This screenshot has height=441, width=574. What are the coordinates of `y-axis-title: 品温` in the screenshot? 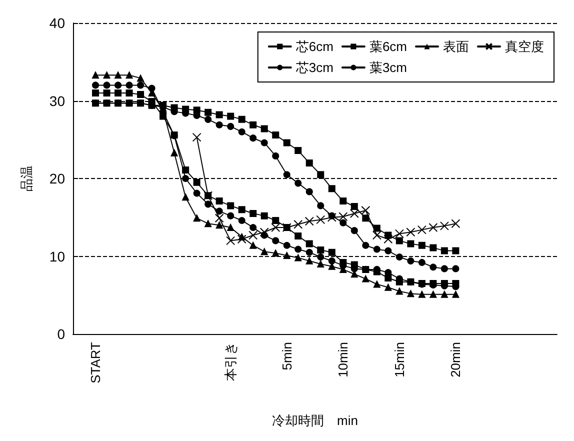 It's located at (26, 179).